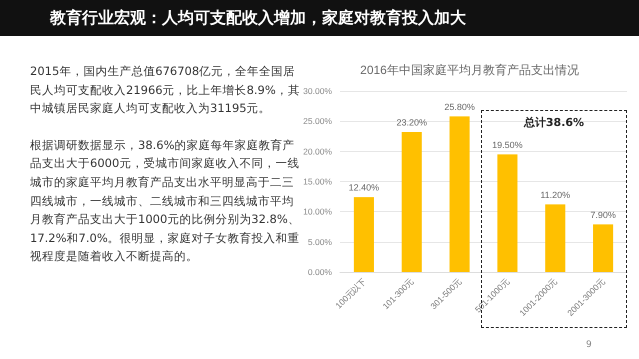  Describe the element at coordinates (165, 90) in the screenshot. I see `text: 2015年，国内生产总值676708亿元，全年全国居民人均可支配收入21966元，比上年增长8.9%，其中城镇居民家庭人均可支配收入为31195元。` at that location.